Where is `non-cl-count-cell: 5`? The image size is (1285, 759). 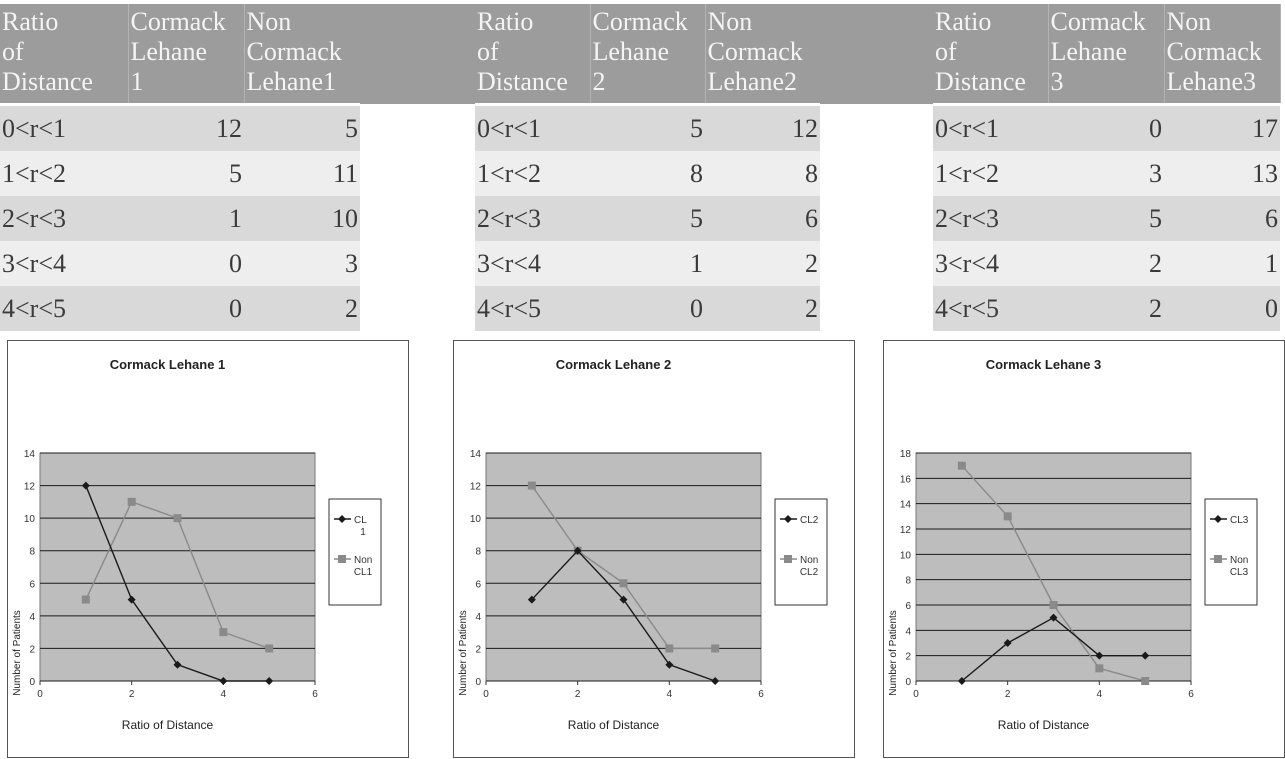 non-cl-count-cell: 5 is located at coordinates (302, 127).